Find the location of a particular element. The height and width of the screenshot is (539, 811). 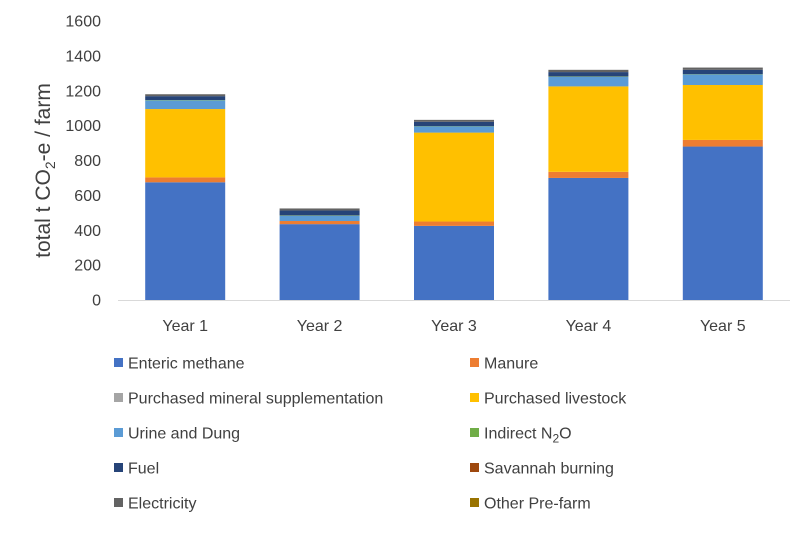

y-tick-label: 200 is located at coordinates (87, 266).